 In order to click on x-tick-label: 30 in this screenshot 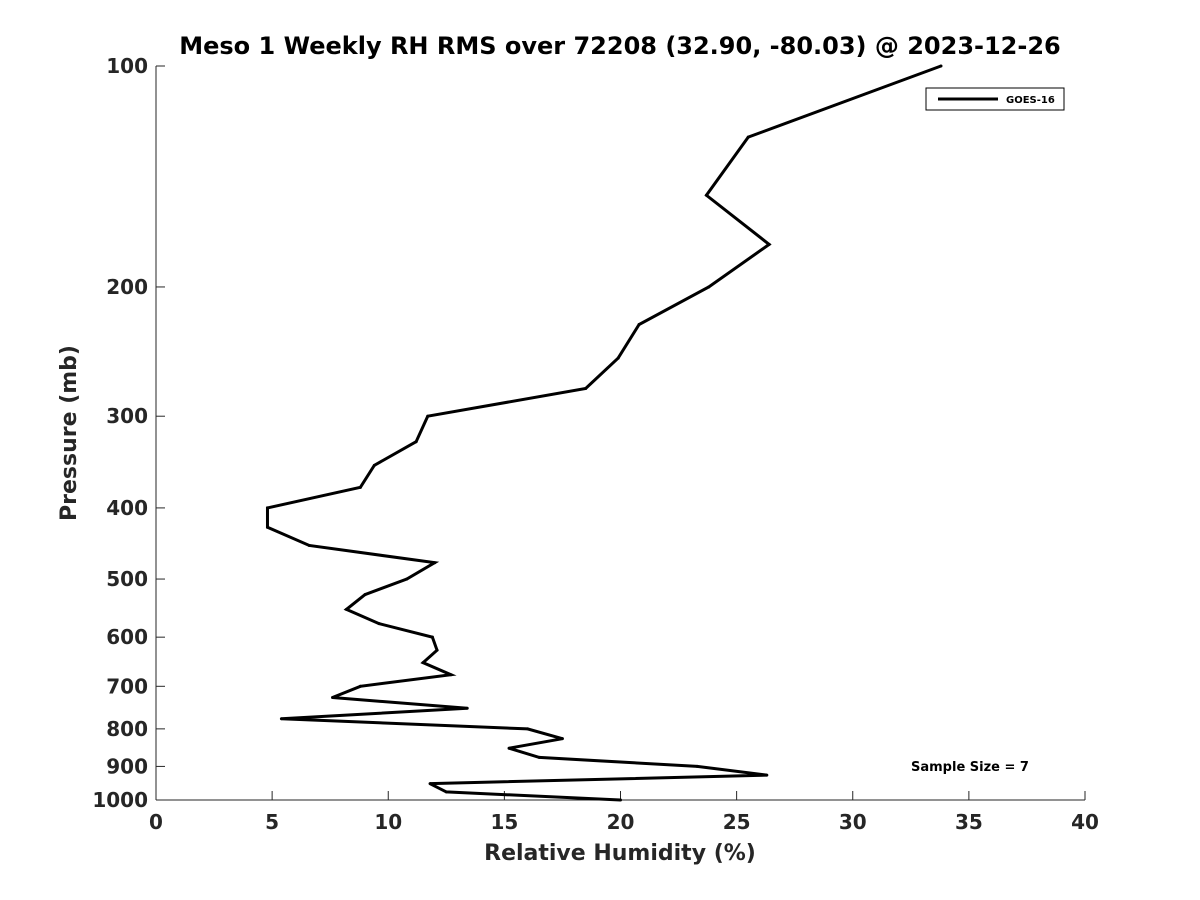, I will do `click(853, 822)`.